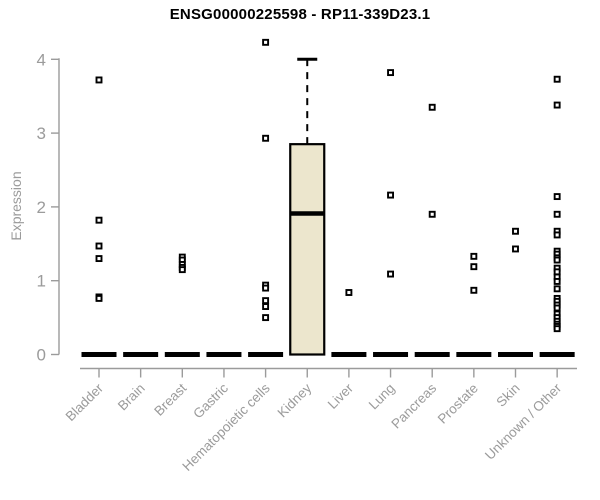 This screenshot has width=600, height=500. What do you see at coordinates (41, 281) in the screenshot?
I see `y-tick-label-1: 1` at bounding box center [41, 281].